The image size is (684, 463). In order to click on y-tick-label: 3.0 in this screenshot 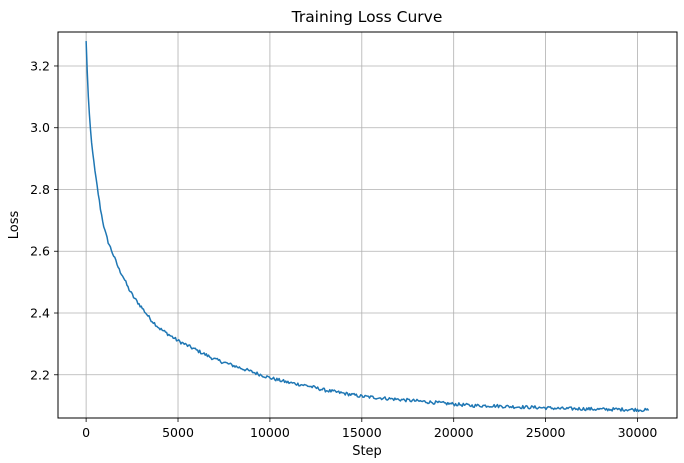, I will do `click(40, 127)`.